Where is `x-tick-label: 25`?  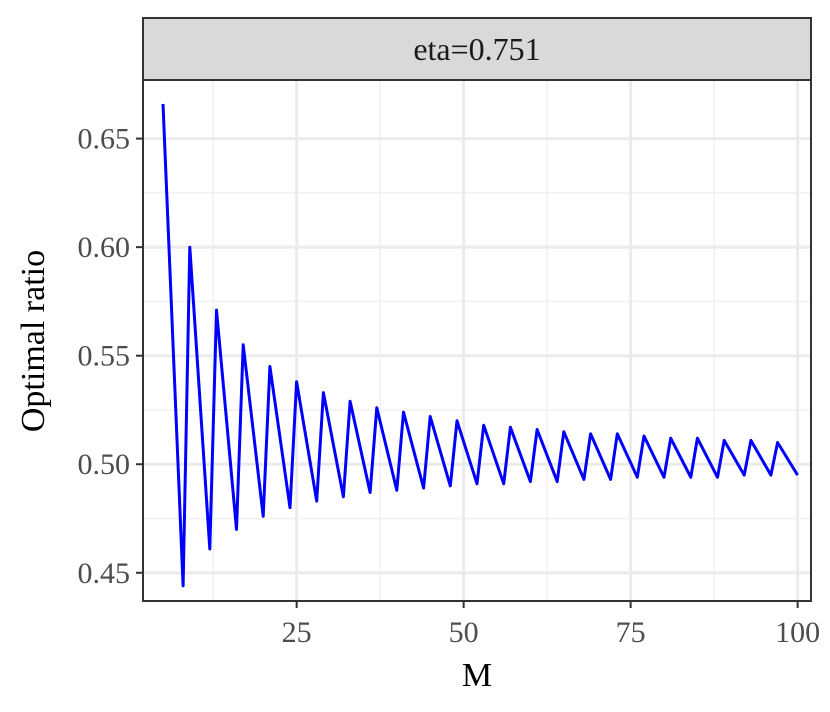 x-tick-label: 25 is located at coordinates (297, 632).